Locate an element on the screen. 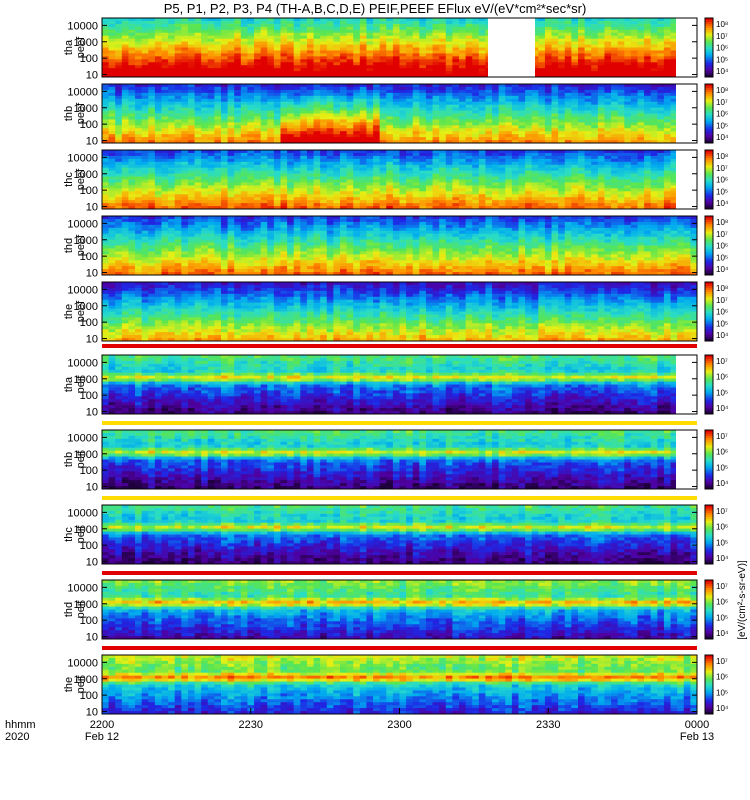 Image resolution: width=750 pixels, height=800 pixels. colorbar-thd-peef: 10⁴ 10⁵ 10⁶ 10⁷ 10⁸ is located at coordinates (717, 246).